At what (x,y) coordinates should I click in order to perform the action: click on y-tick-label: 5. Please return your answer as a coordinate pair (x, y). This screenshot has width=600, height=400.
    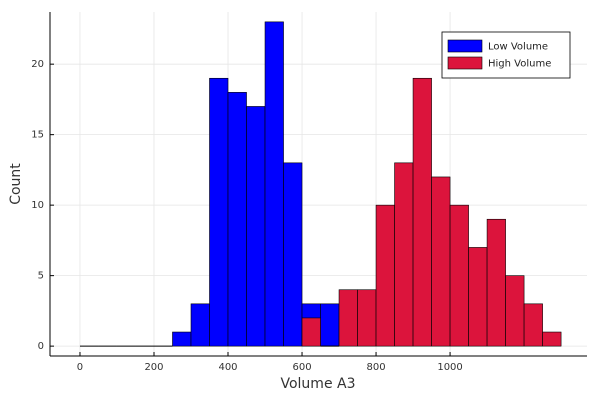
    Looking at the image, I should click on (41, 276).